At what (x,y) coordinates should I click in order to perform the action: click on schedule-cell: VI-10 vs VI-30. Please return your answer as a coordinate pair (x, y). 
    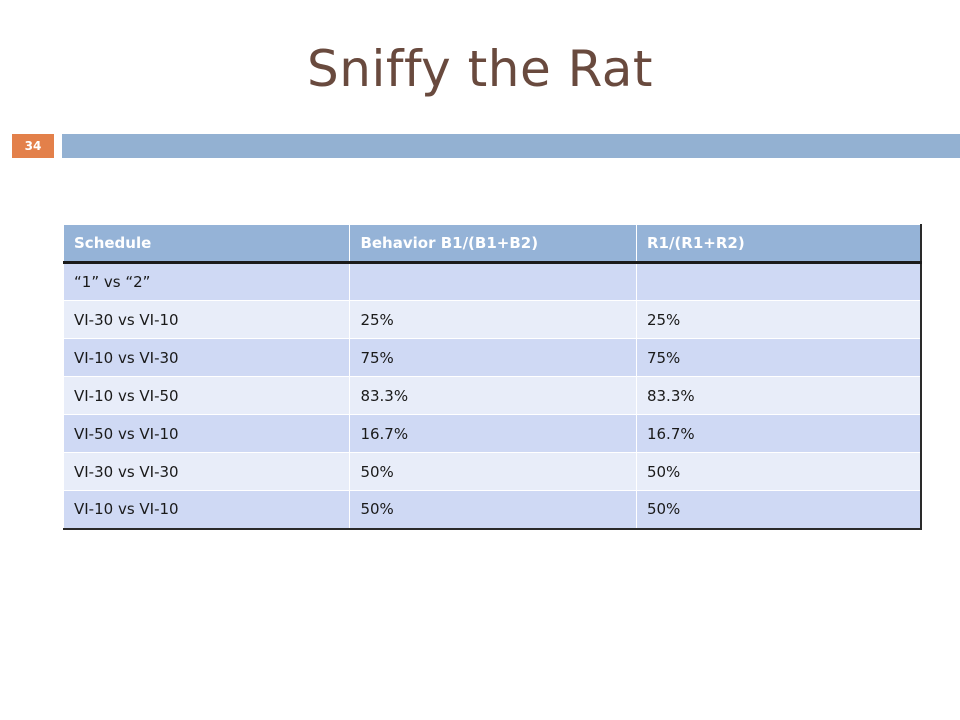
    Looking at the image, I should click on (206, 357).